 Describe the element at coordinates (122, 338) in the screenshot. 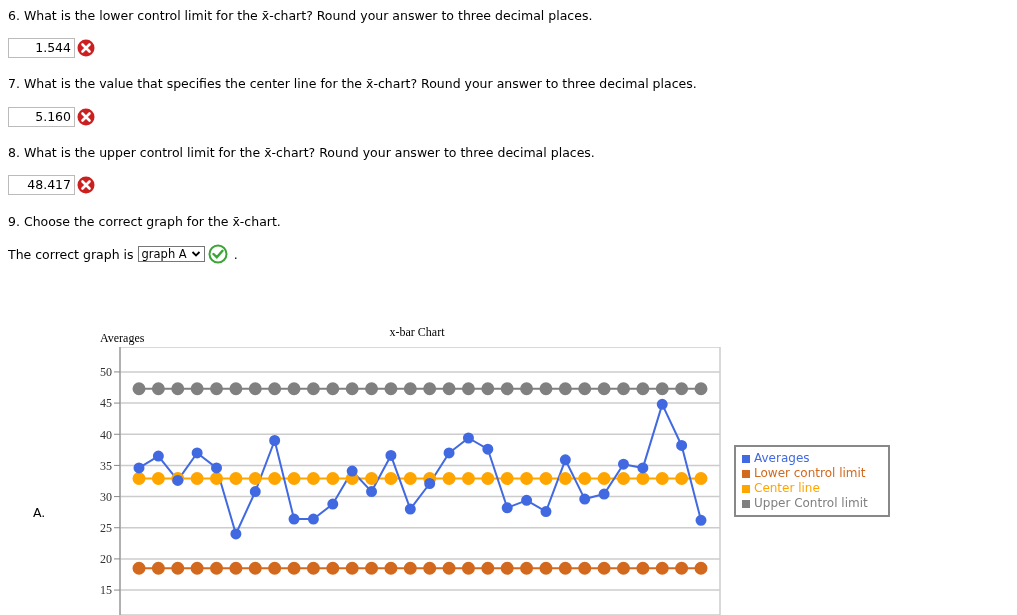

I see `y-axis-title: Averages` at that location.